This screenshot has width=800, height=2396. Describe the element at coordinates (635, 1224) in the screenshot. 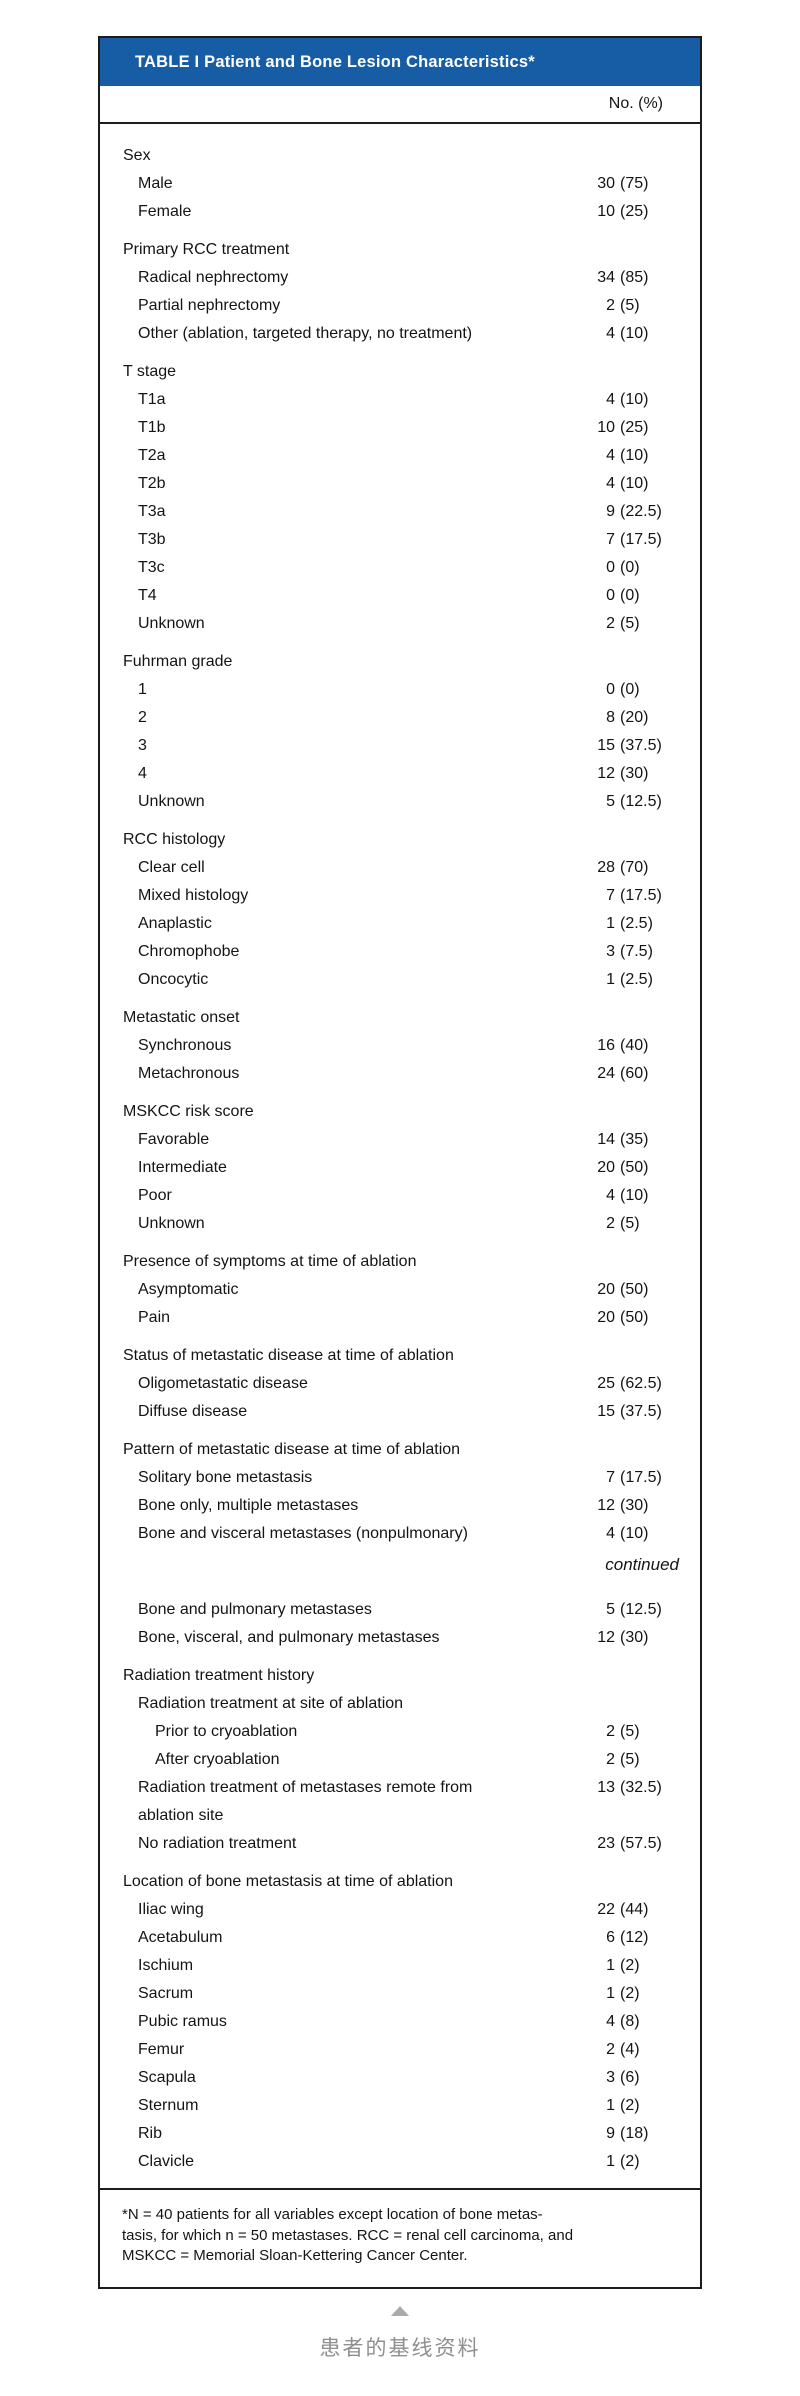

I see `row-value: 2 (5)` at that location.